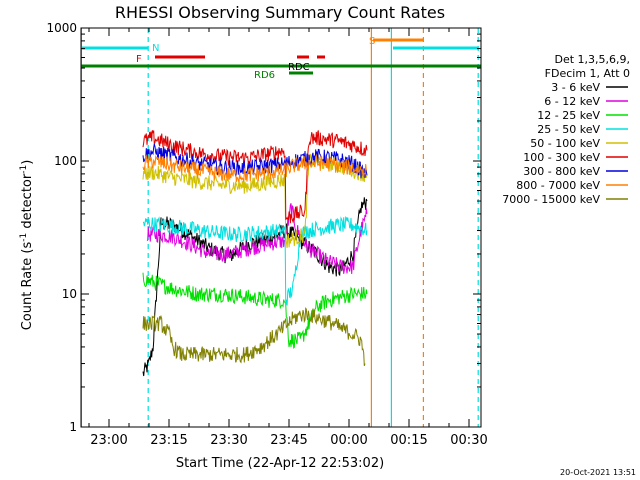  I want to click on y-label-sup2: -1, so click(24, 169).